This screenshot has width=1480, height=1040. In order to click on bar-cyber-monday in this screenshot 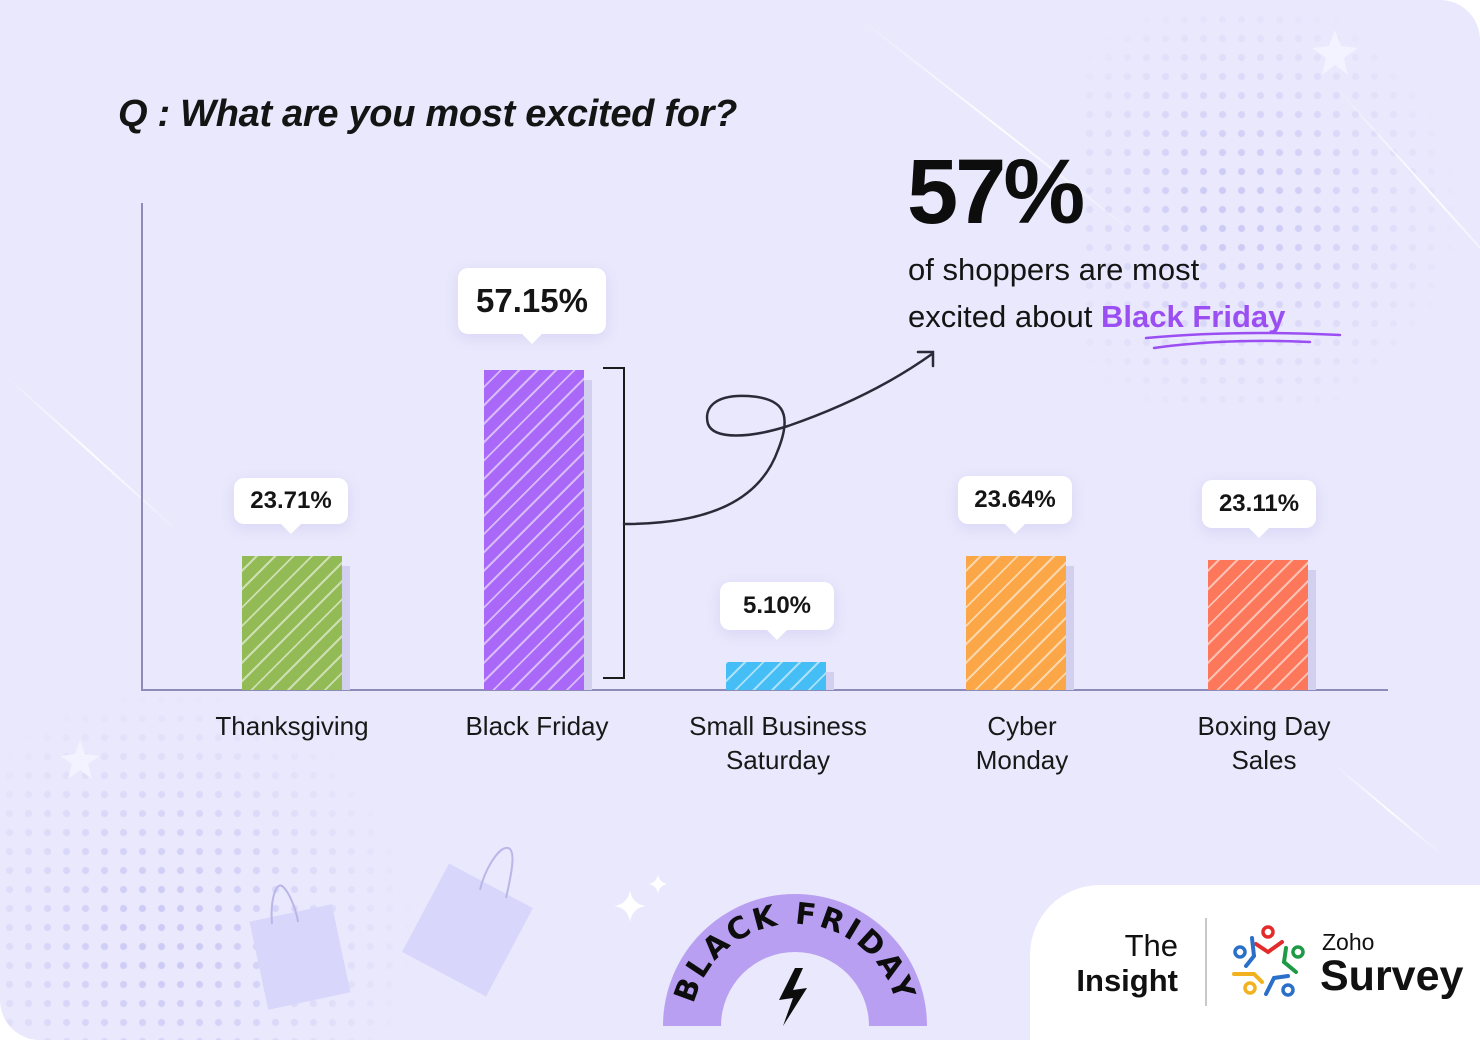, I will do `click(1020, 623)`.